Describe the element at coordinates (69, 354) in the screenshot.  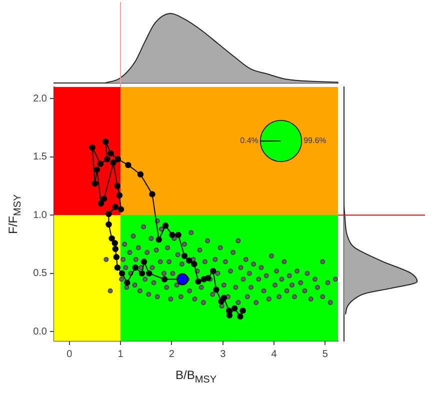
I see `x-tick-label: 0` at that location.